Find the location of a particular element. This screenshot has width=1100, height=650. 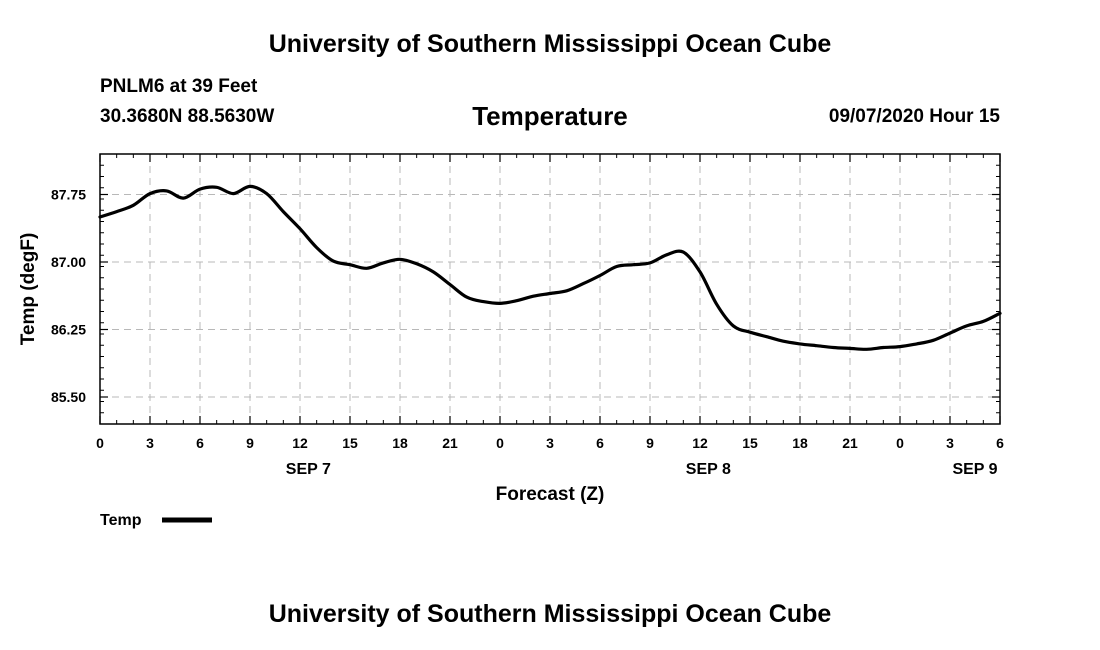

legend-label: Temp is located at coordinates (121, 520).